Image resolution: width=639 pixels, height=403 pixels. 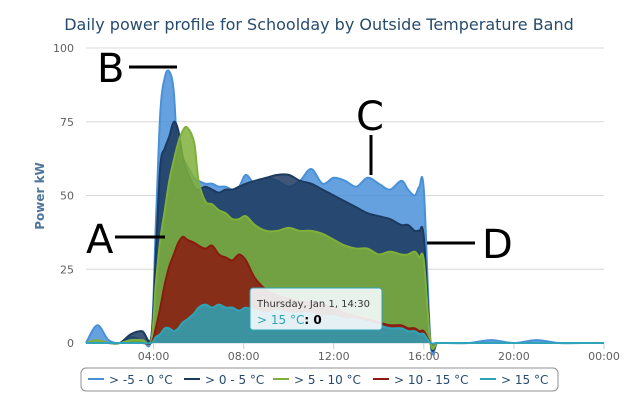 I want to click on y-tick-label: 25, so click(x=67, y=269).